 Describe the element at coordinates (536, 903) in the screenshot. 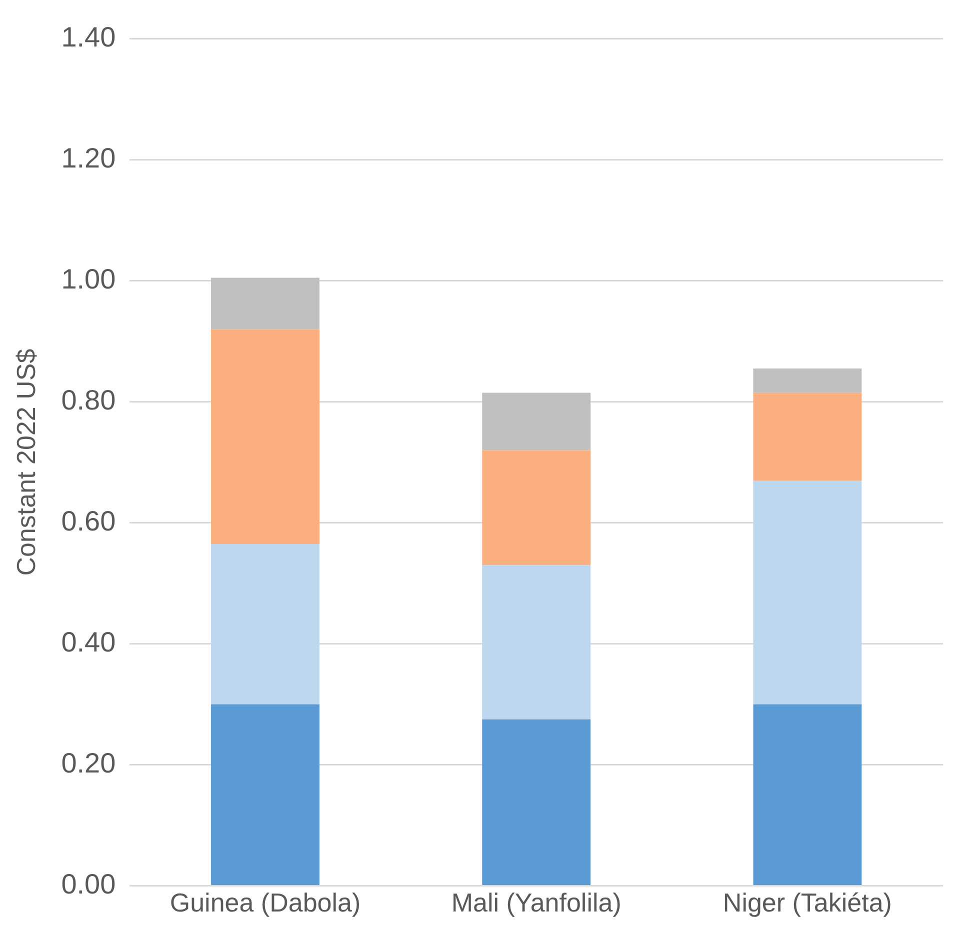

I see `x-tick-label: Mali (Yanfolila)` at that location.